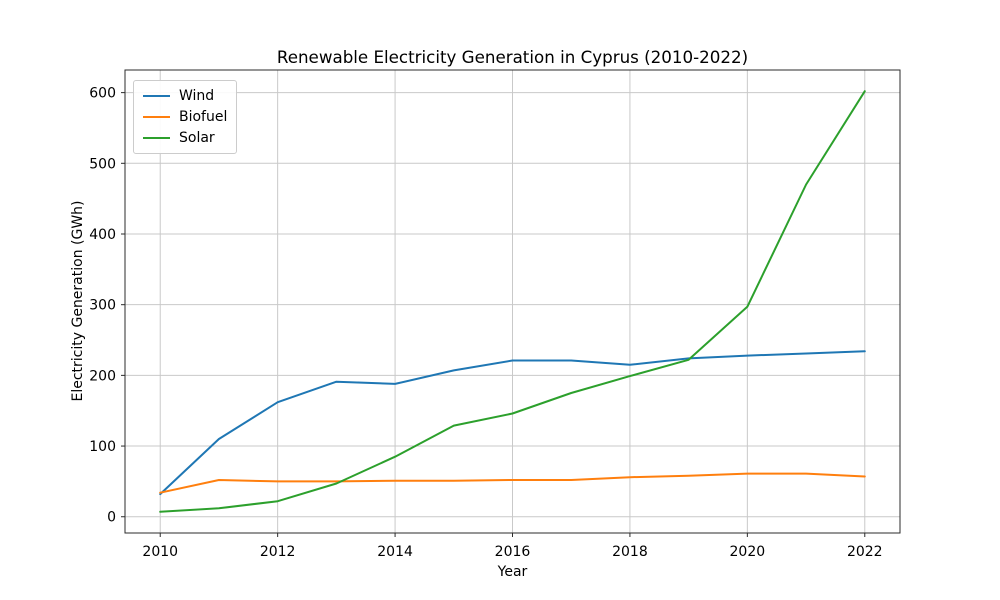  Describe the element at coordinates (203, 117) in the screenshot. I see `legend-label: Biofuel` at that location.